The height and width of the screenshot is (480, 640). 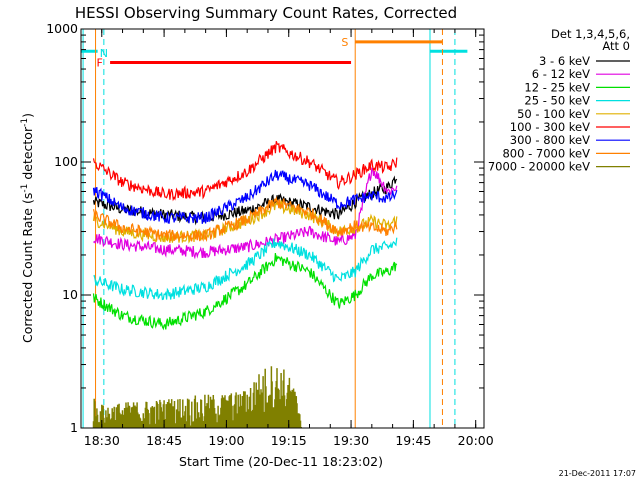 I want to click on x-tick-label: 19:45, so click(x=413, y=440).